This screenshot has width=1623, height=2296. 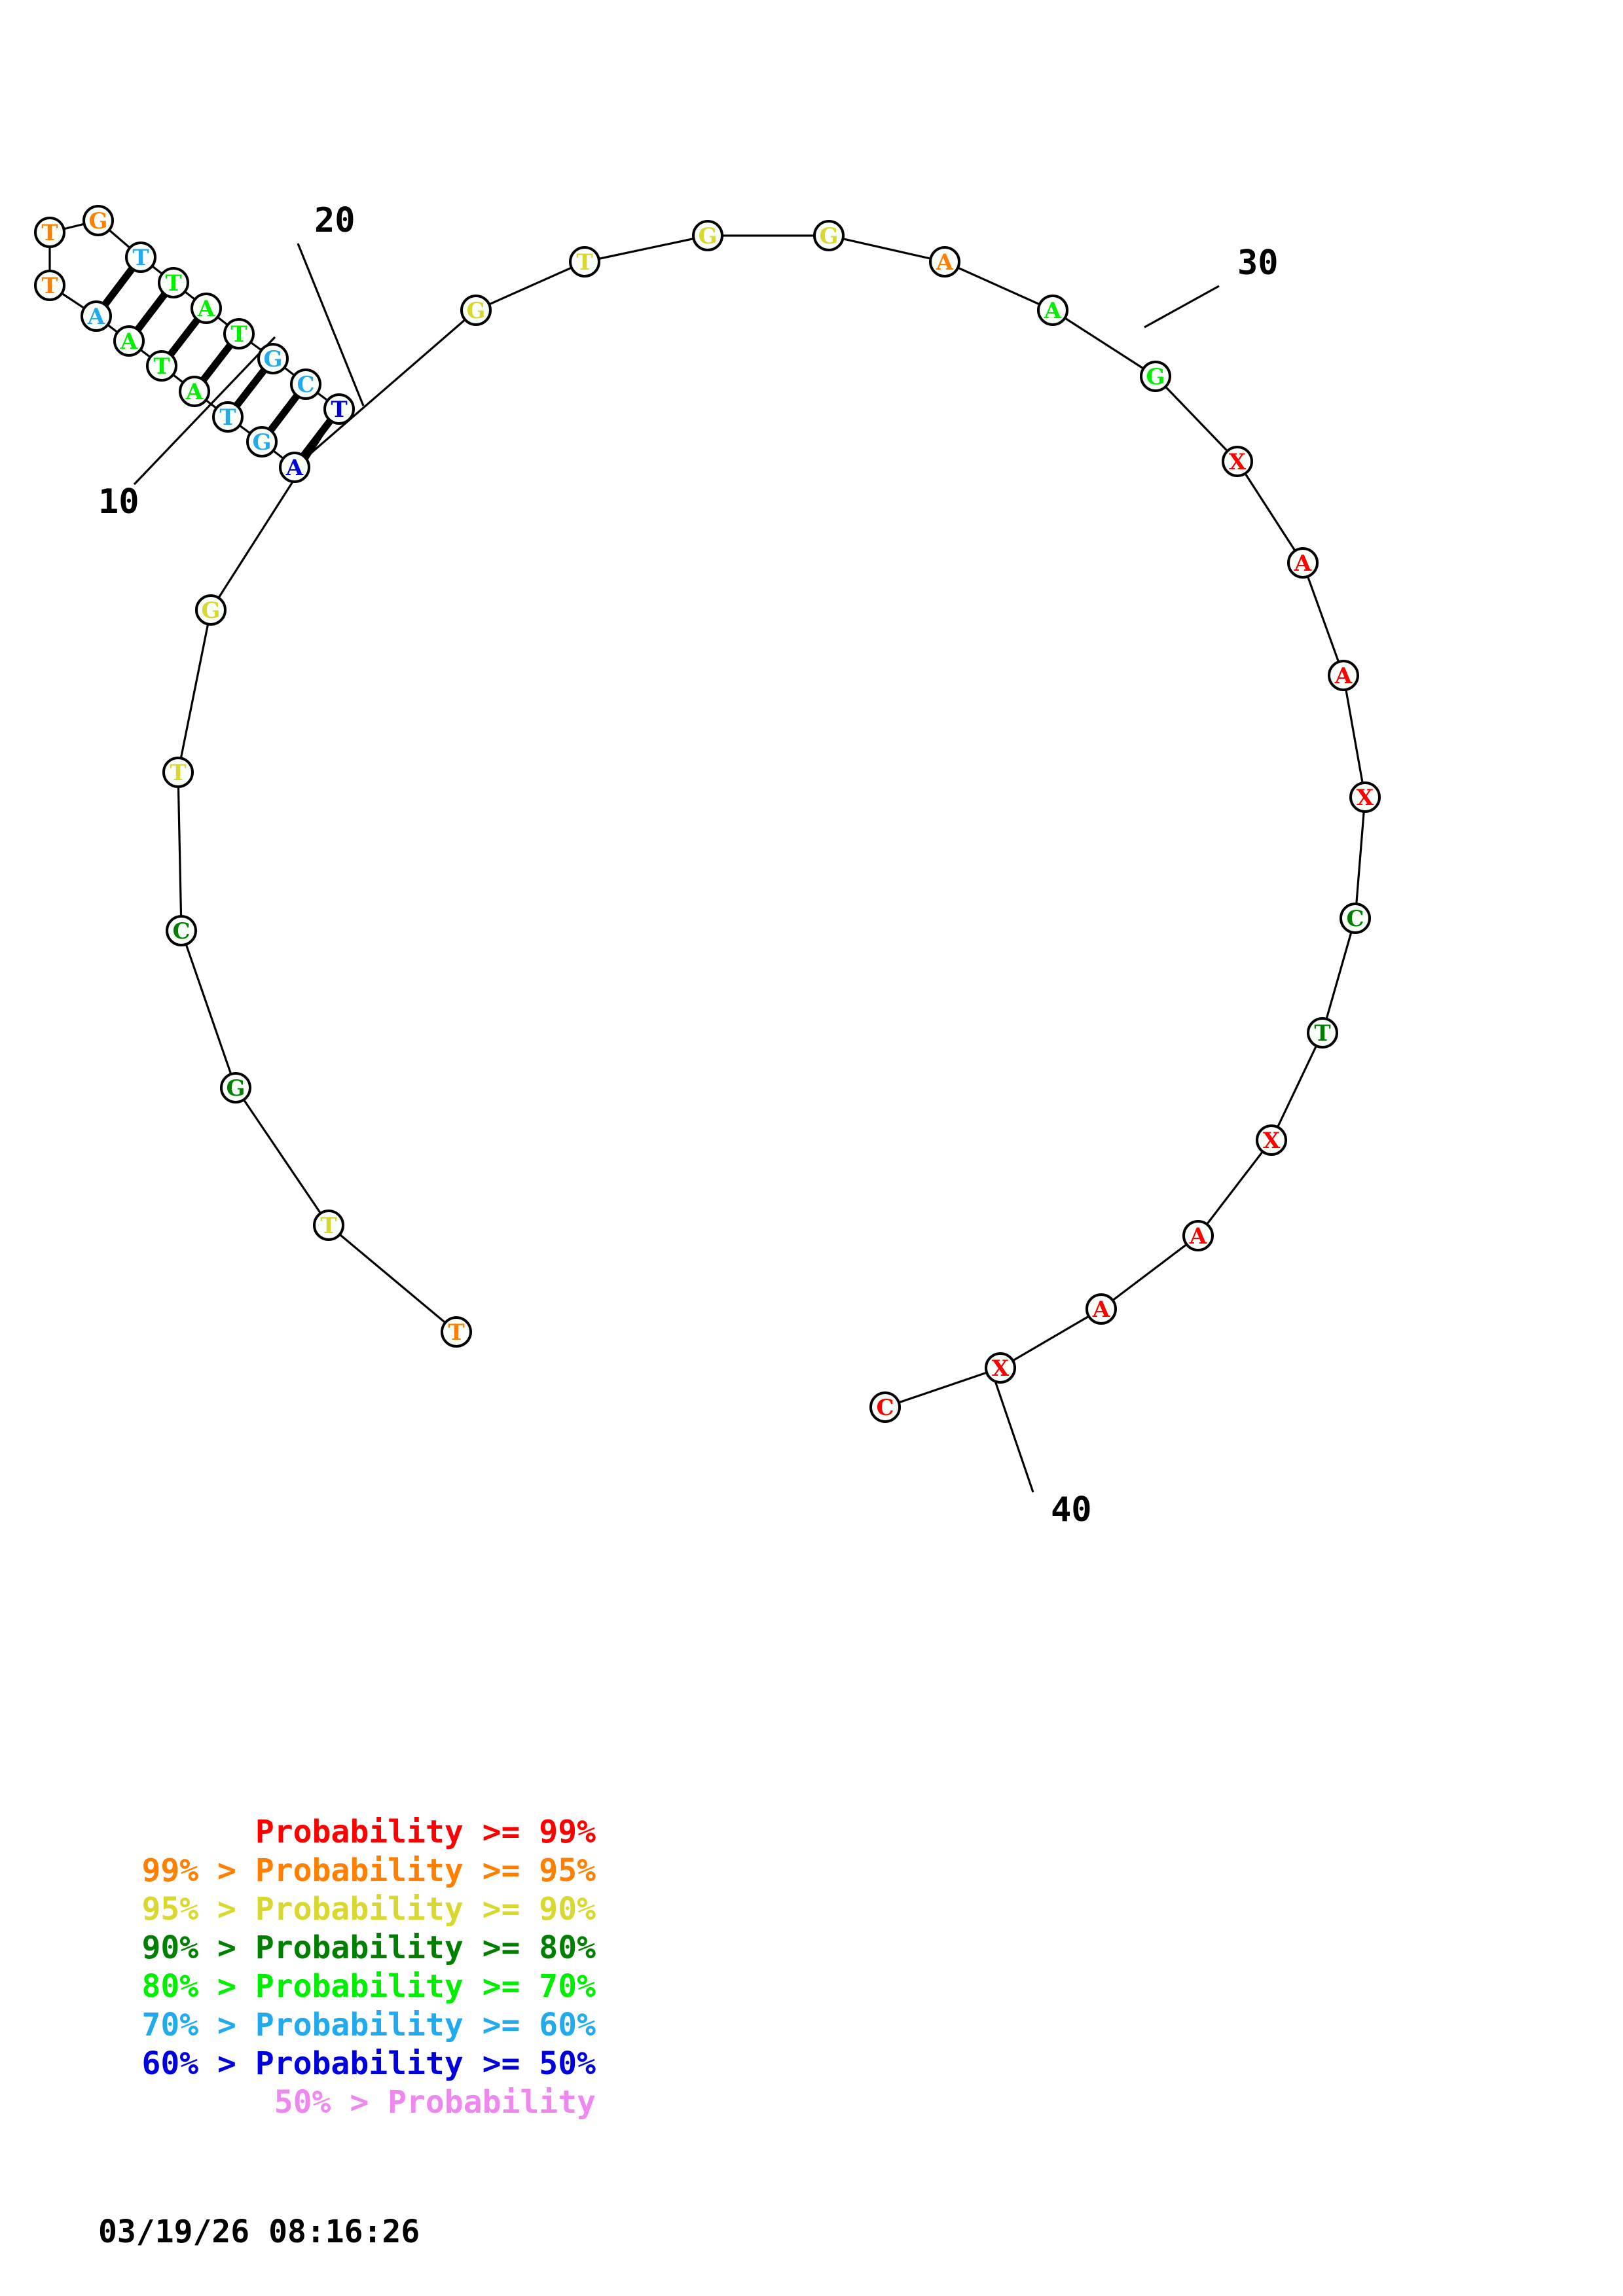 What do you see at coordinates (435, 2102) in the screenshot?
I see `legend-row: 50% > Probability` at bounding box center [435, 2102].